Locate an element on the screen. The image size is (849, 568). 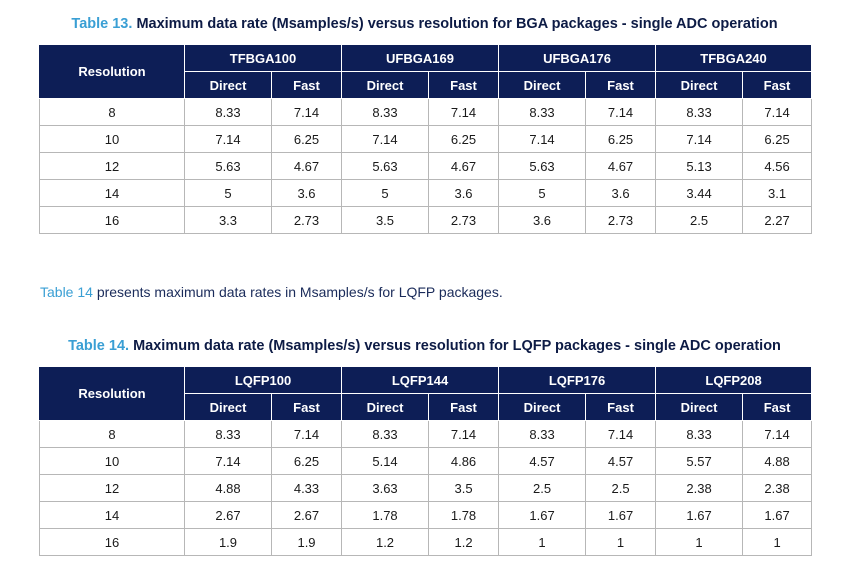
data-cell: 4.57 is located at coordinates (542, 461).